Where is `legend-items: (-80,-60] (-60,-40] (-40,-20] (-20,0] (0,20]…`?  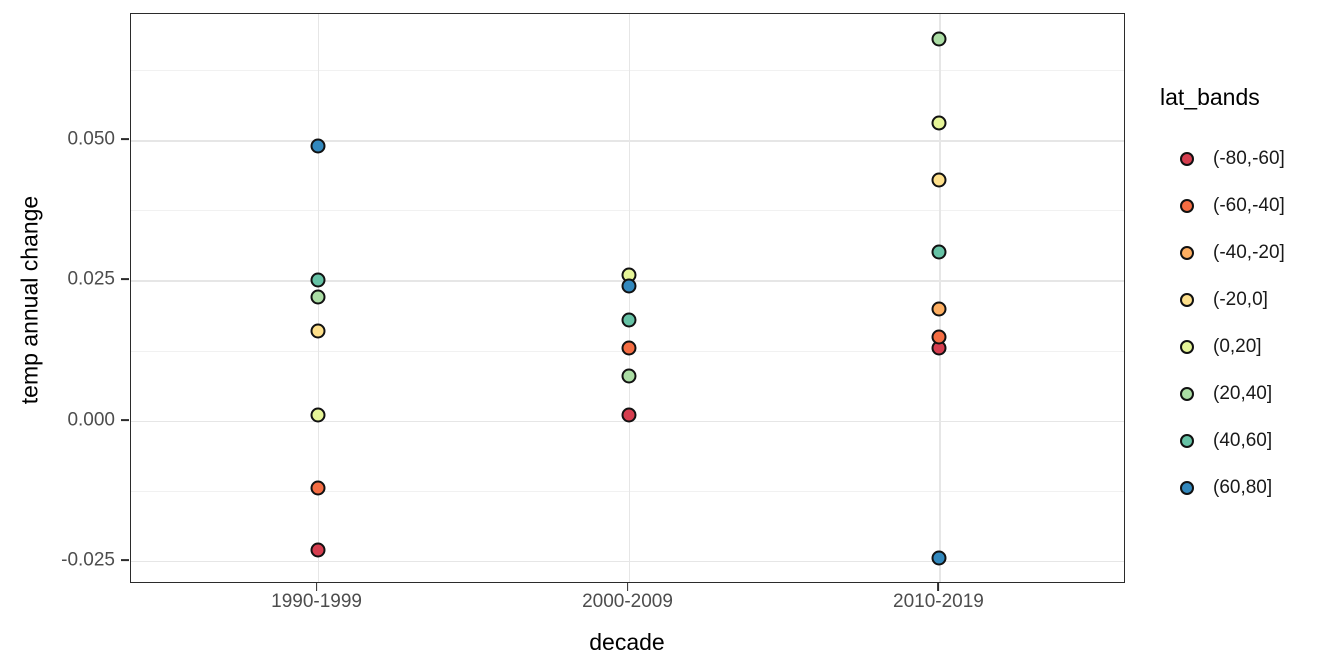
legend-items: (-80,-60] (-60,-40] (-40,-20] (-20,0] (0,20]… is located at coordinates (1247, 323).